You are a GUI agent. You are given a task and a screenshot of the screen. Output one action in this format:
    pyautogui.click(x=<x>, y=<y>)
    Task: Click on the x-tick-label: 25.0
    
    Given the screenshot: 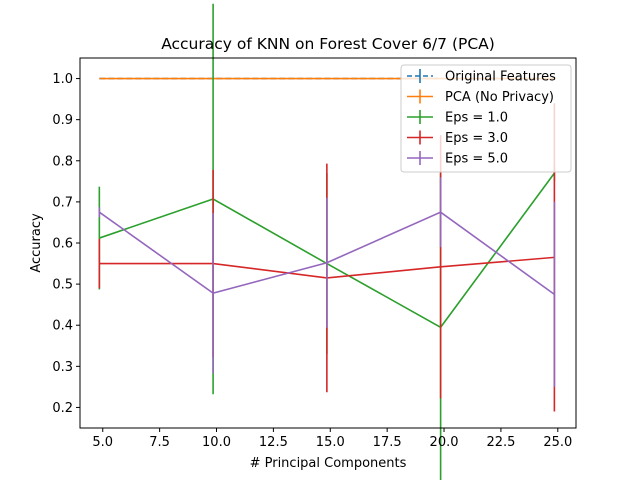 What is the action you would take?
    pyautogui.click(x=557, y=442)
    